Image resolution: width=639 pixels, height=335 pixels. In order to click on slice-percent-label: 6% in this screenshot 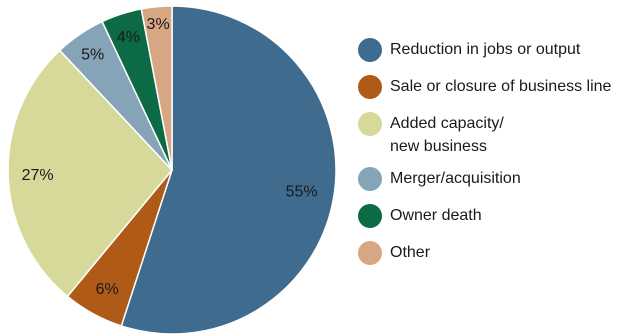, I will do `click(107, 289)`.